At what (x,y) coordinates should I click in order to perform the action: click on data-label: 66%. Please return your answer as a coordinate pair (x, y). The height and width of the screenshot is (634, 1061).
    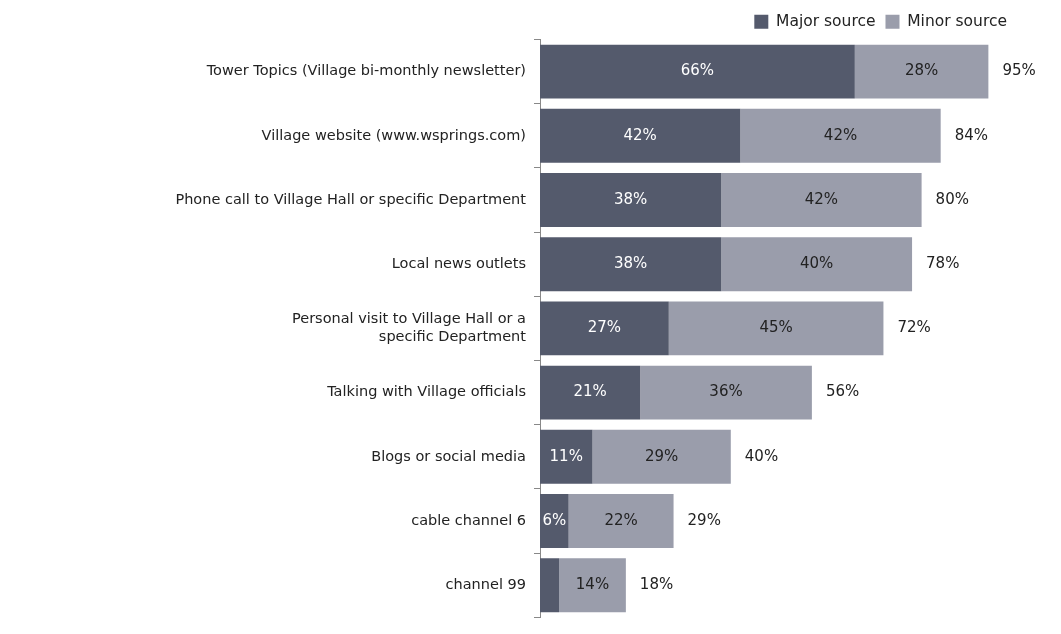
    Looking at the image, I should click on (697, 70).